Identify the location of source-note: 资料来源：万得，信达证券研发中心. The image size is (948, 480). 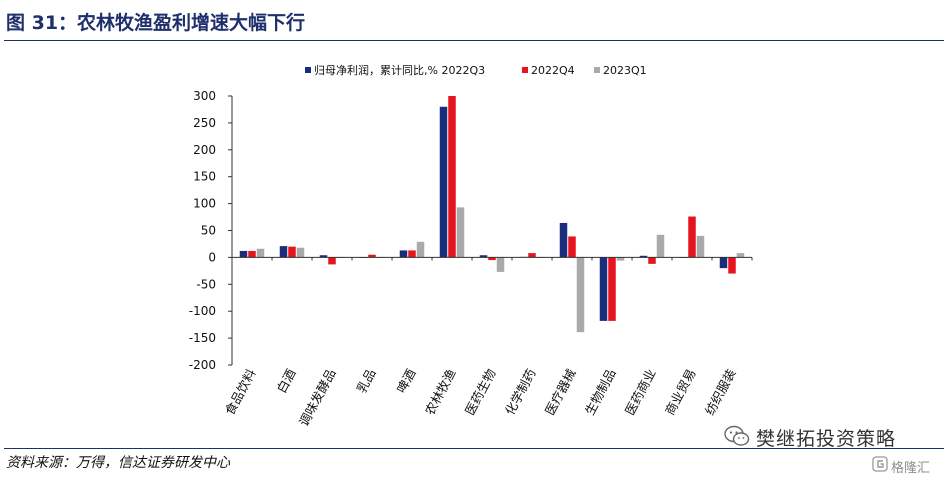
(118, 463).